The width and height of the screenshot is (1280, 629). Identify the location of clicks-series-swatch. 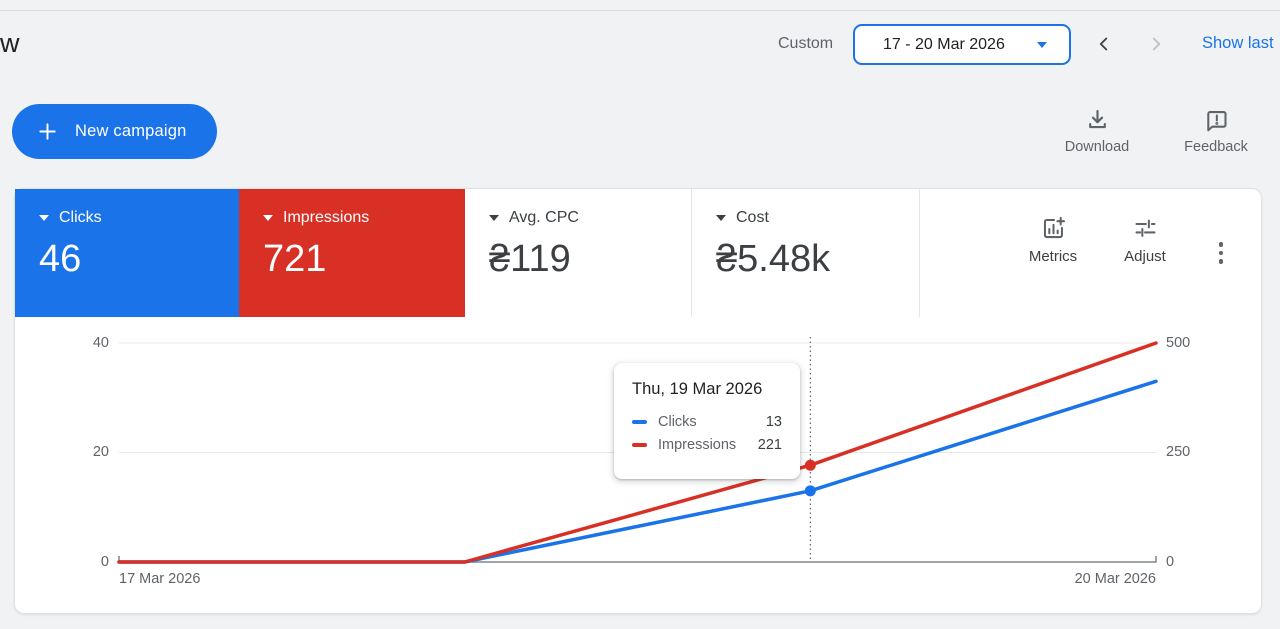
(639, 422).